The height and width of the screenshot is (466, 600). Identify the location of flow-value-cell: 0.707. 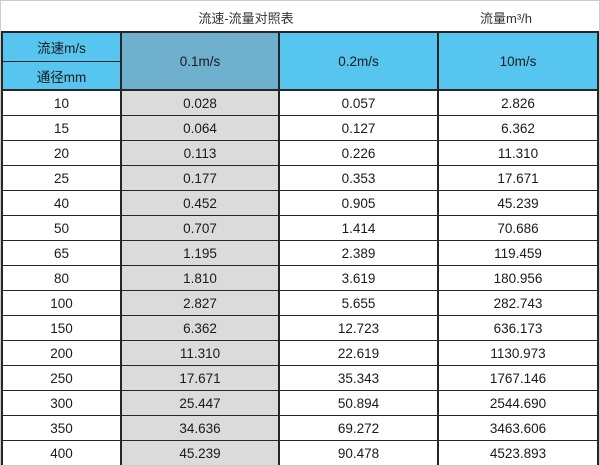
(200, 228).